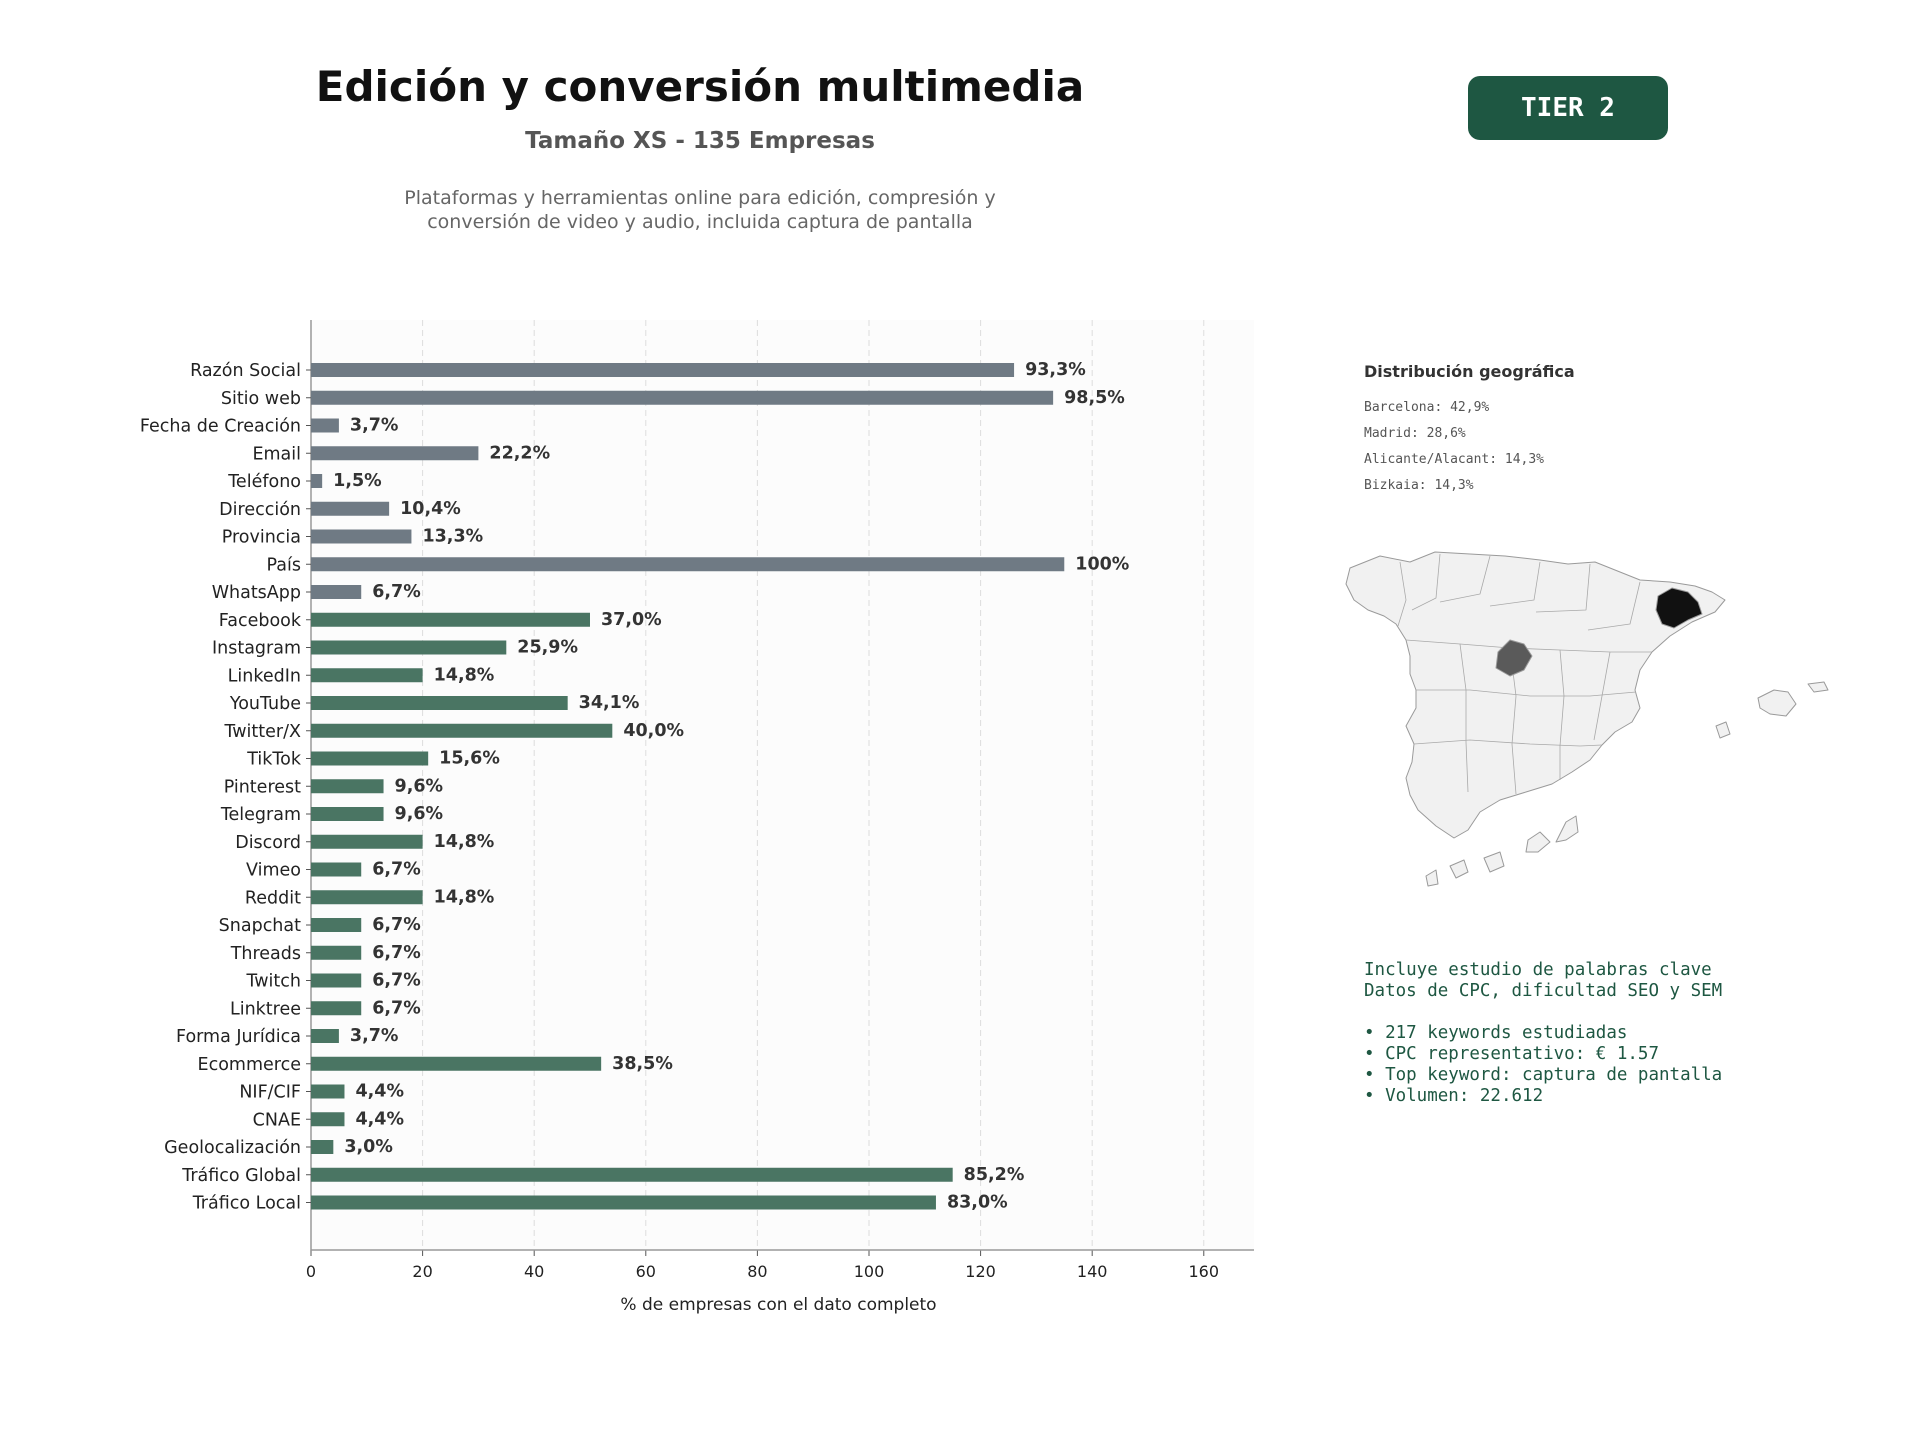 This screenshot has height=1440, width=1920. Describe the element at coordinates (220, 427) in the screenshot. I see `category-label: Fecha de Creación` at that location.